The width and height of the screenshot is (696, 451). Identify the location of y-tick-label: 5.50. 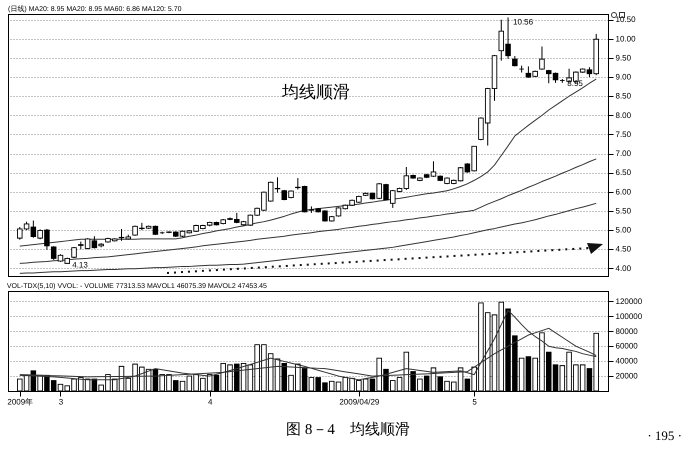
(624, 211).